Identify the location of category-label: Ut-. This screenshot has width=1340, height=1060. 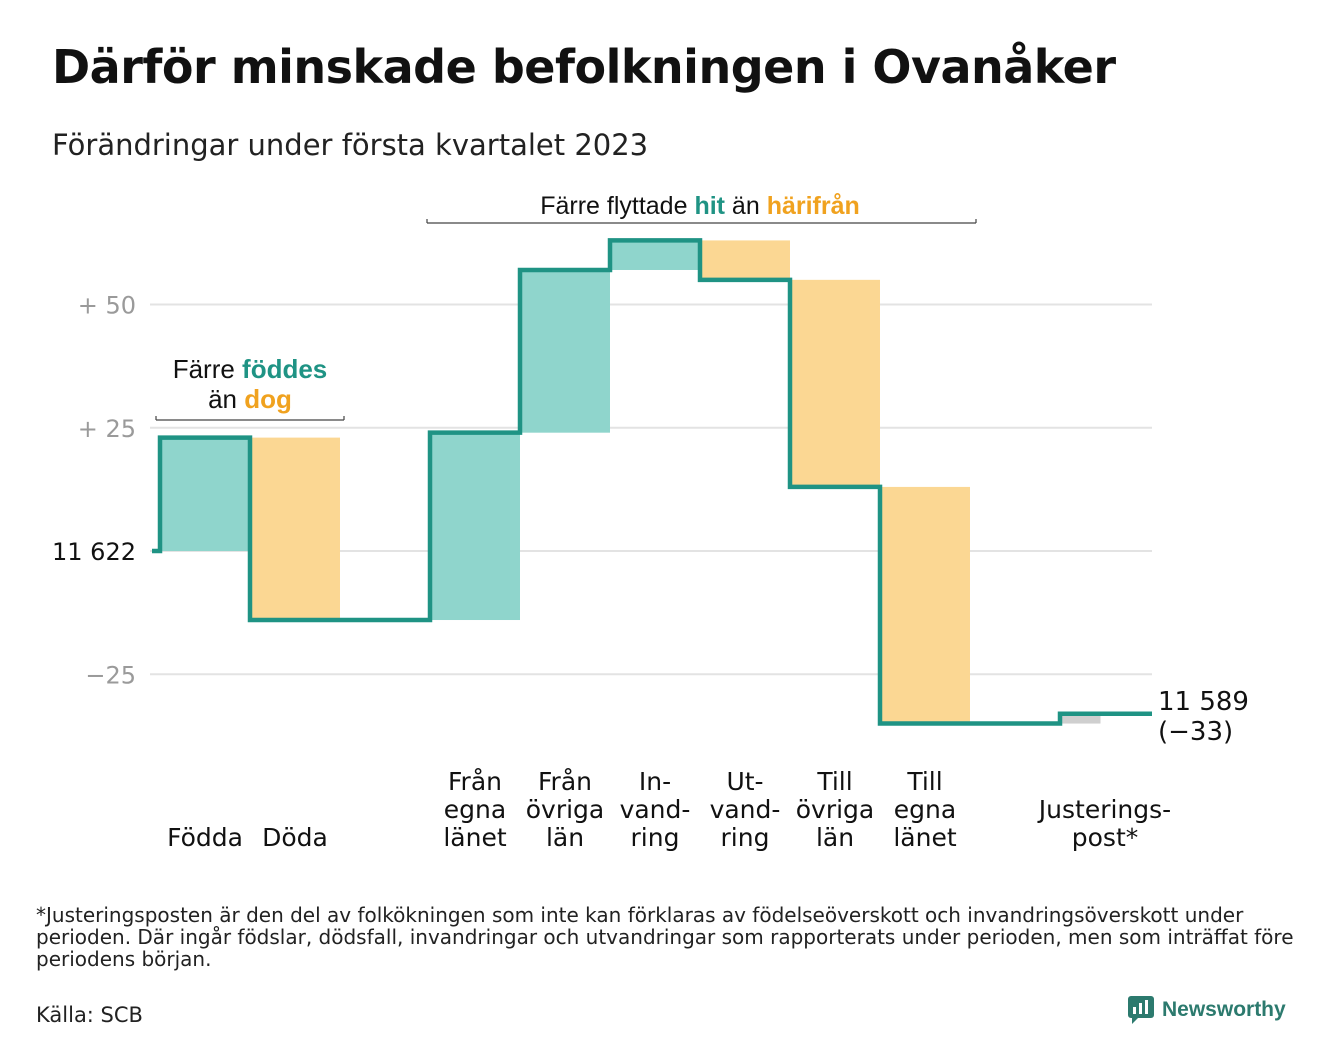
(744, 781).